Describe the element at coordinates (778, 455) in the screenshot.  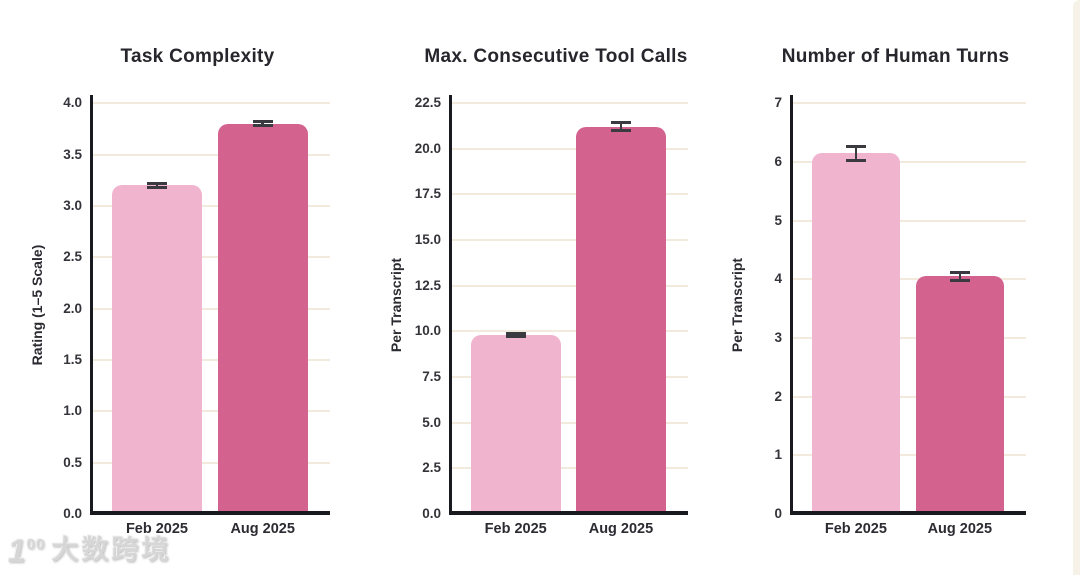
I see `y-tick-label: 1` at that location.